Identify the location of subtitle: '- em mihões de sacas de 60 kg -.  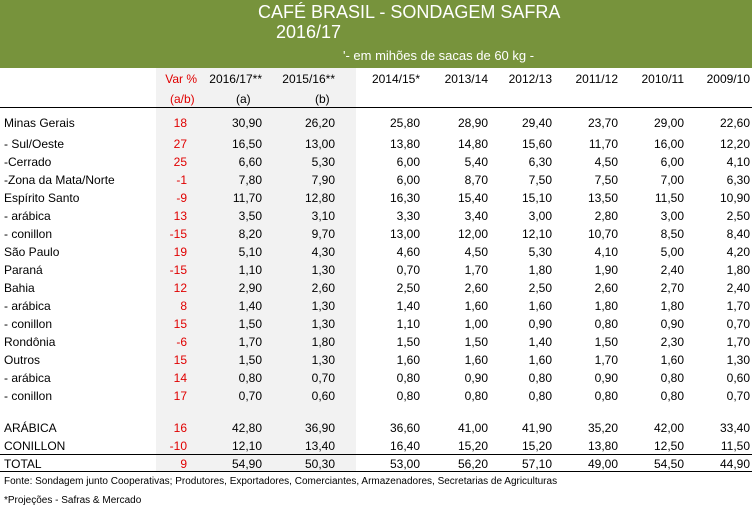
(439, 55).